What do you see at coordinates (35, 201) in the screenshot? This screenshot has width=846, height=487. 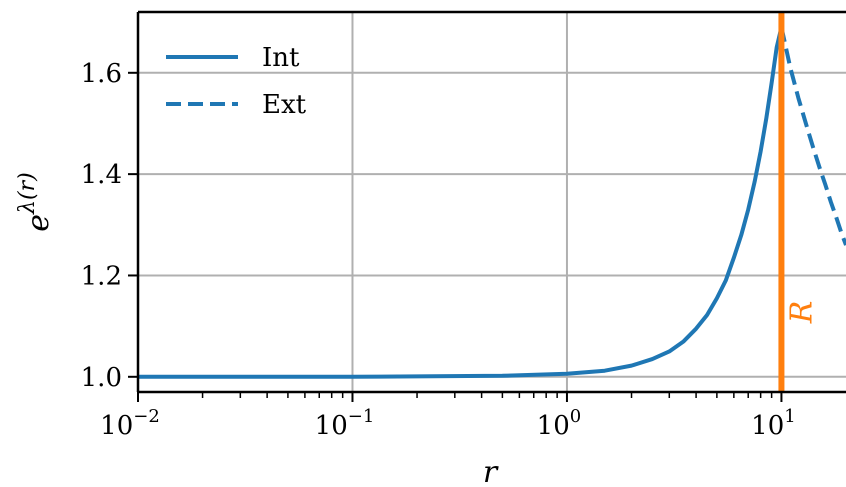 I see `y-axis-label: eλ(r)` at bounding box center [35, 201].